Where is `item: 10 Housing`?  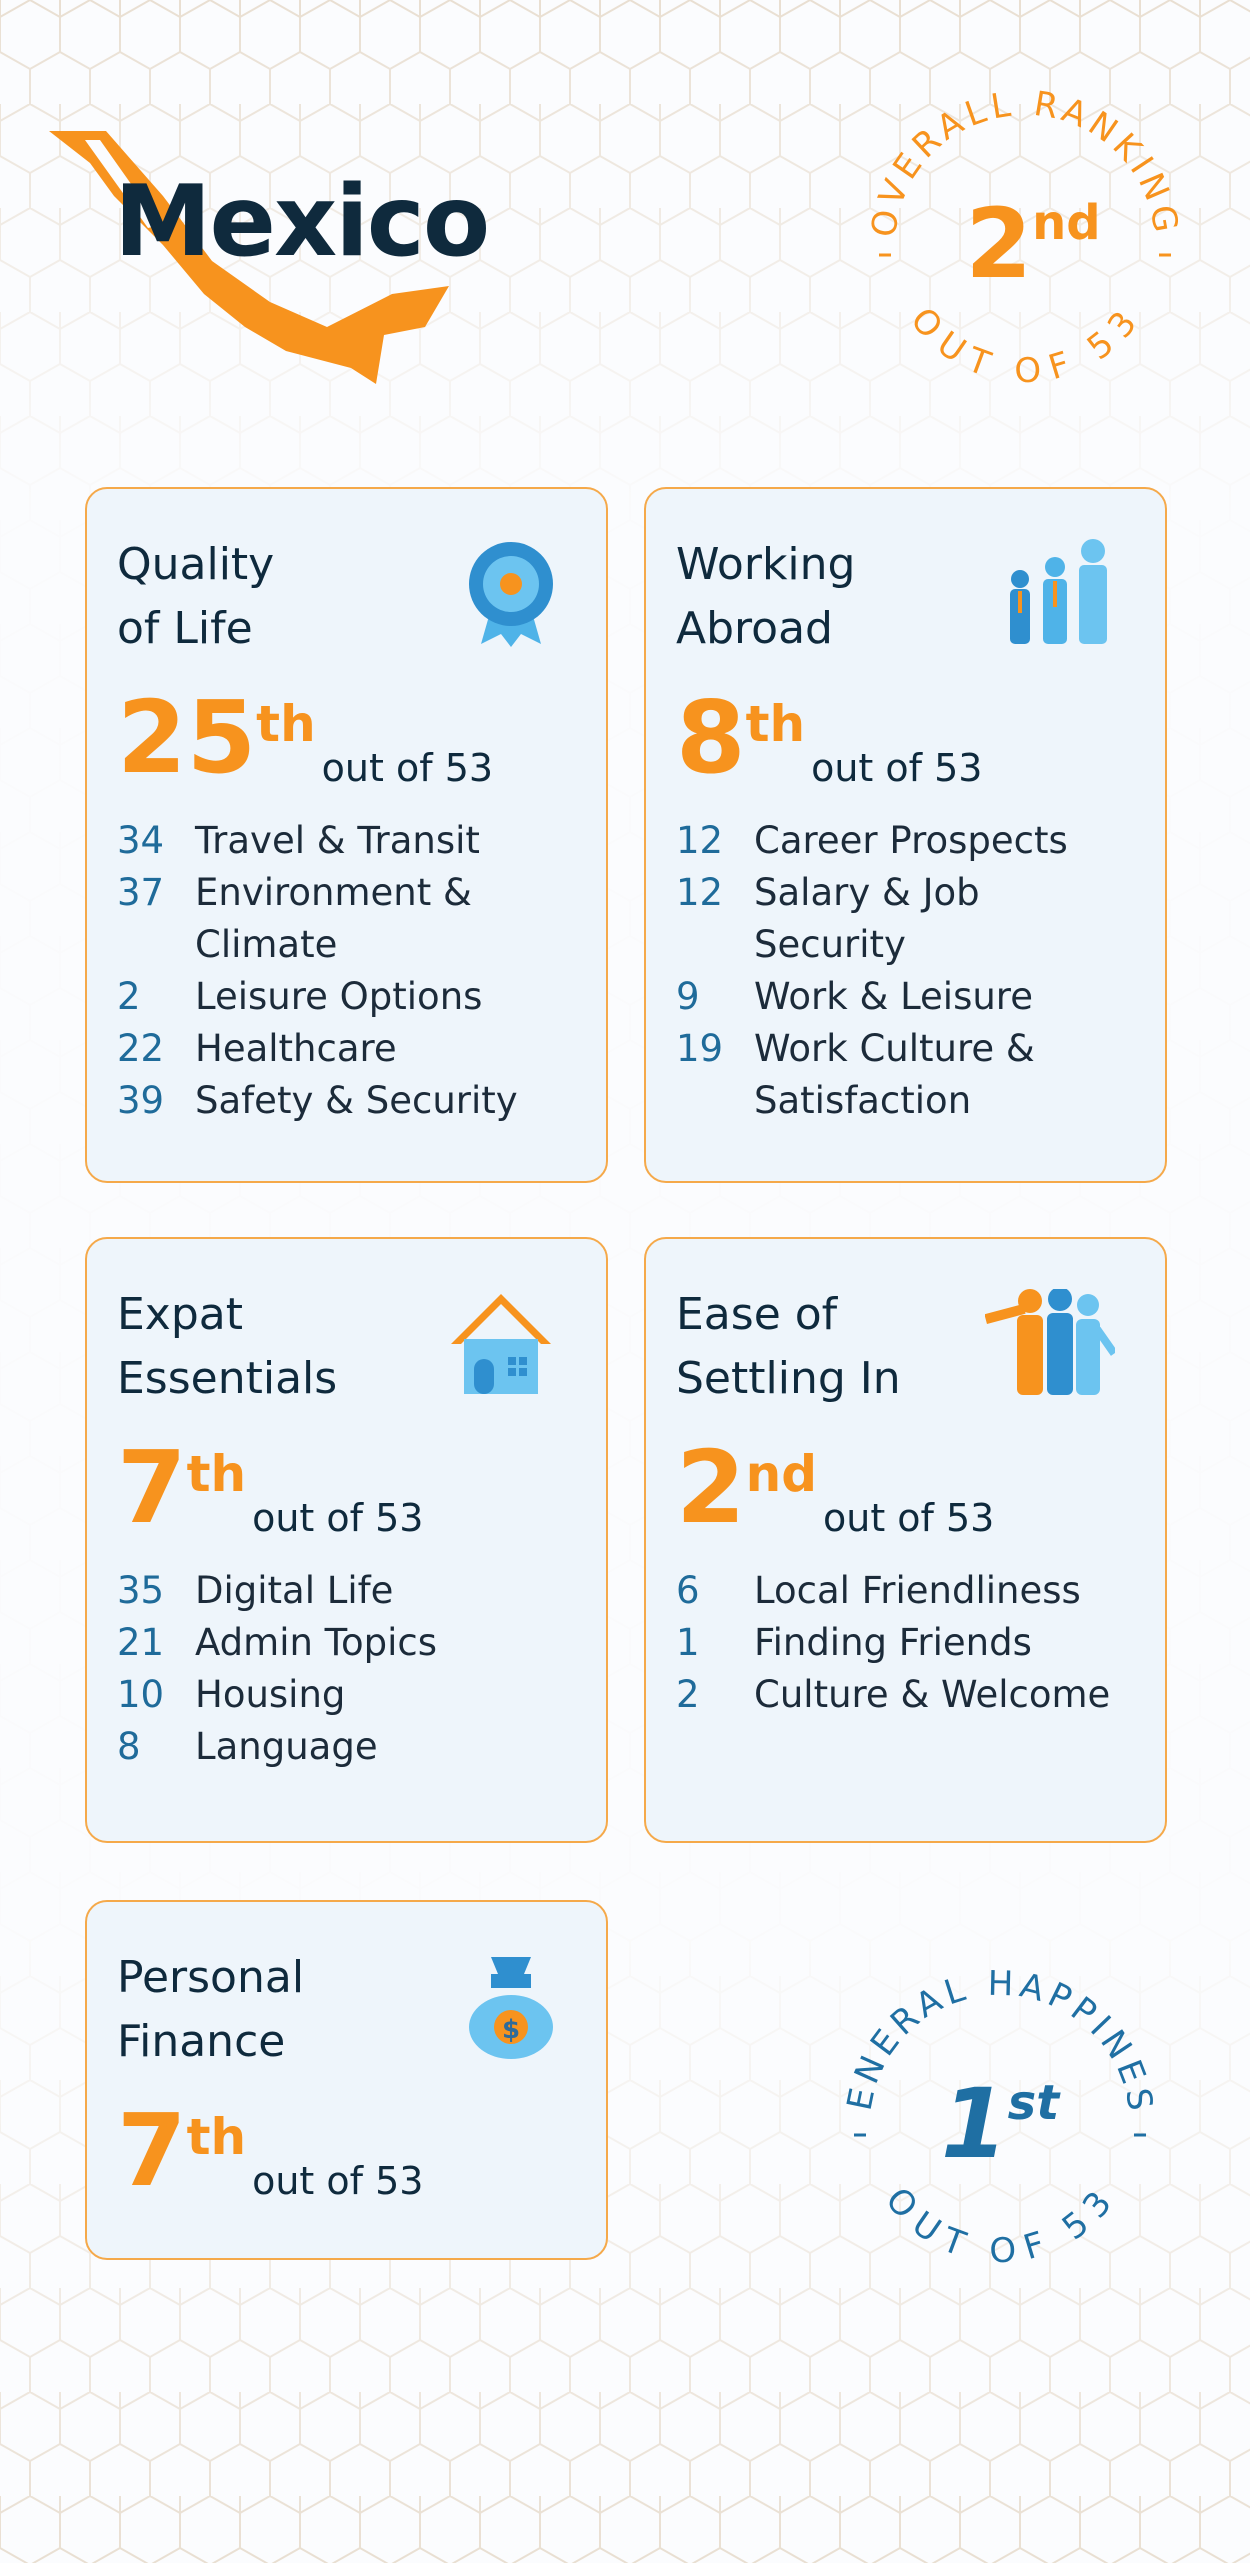 item: 10 Housing is located at coordinates (346, 1695).